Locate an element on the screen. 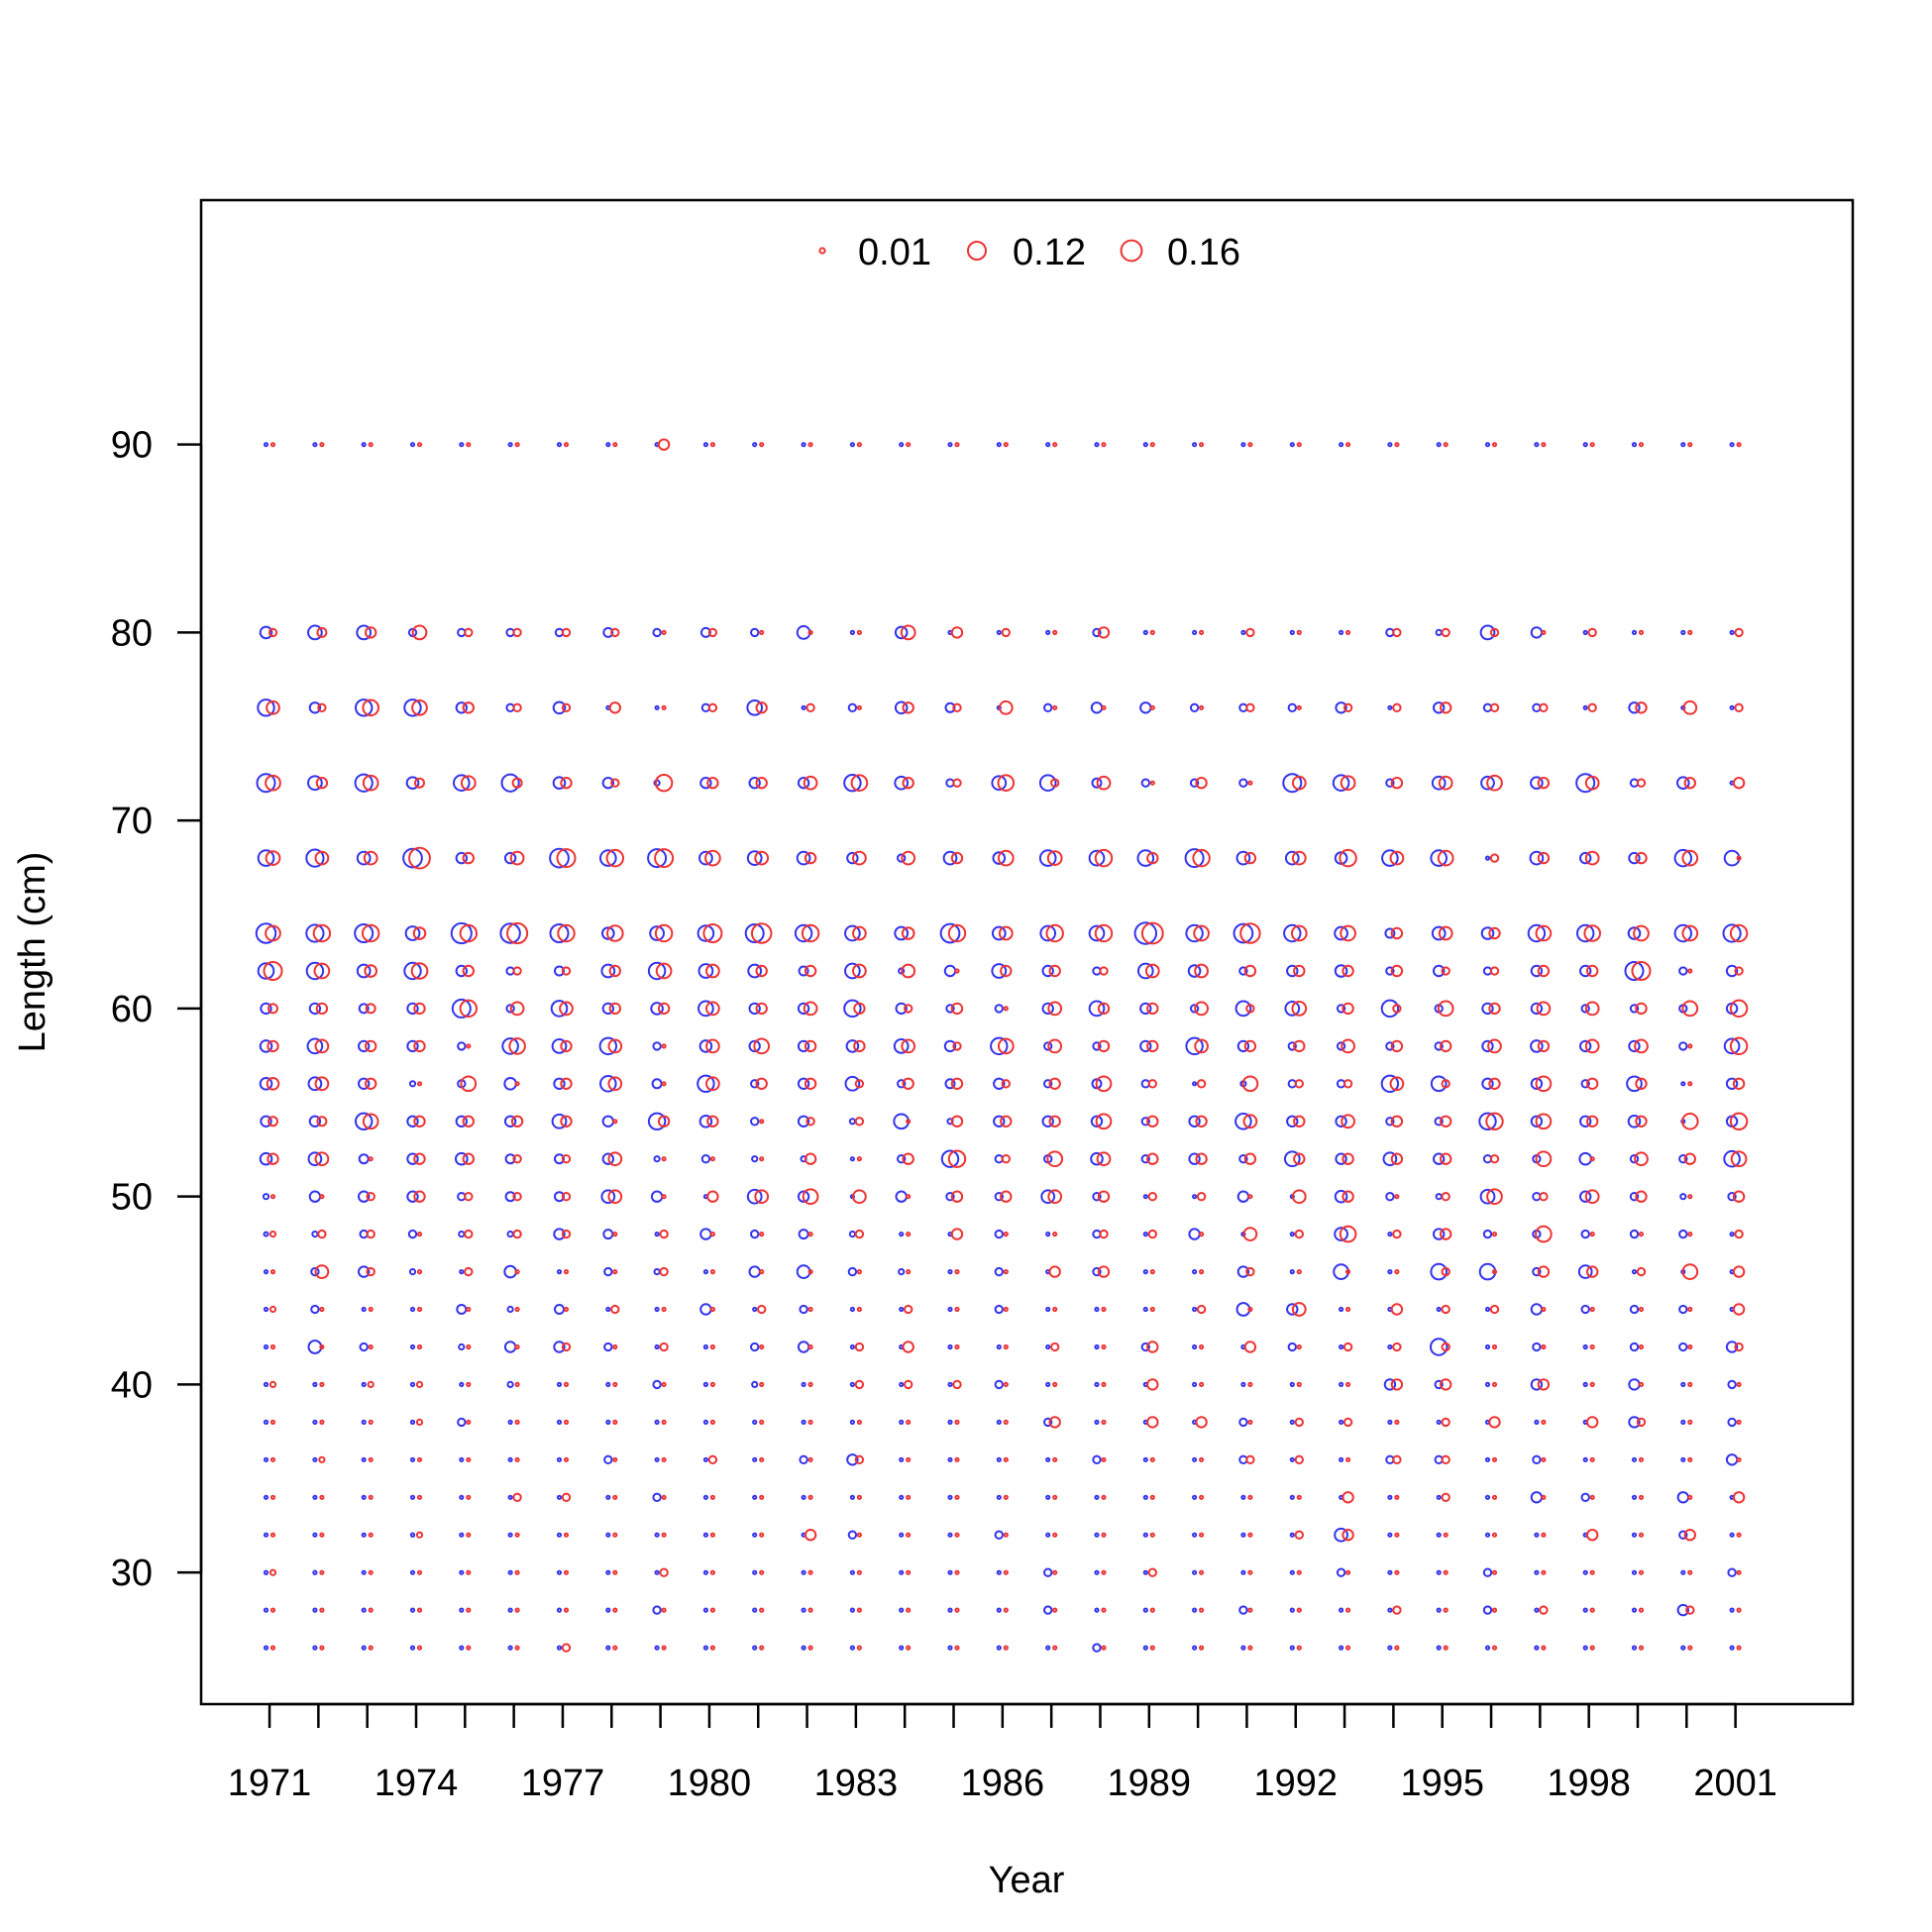  y-tick-label: 50 is located at coordinates (132, 1198).